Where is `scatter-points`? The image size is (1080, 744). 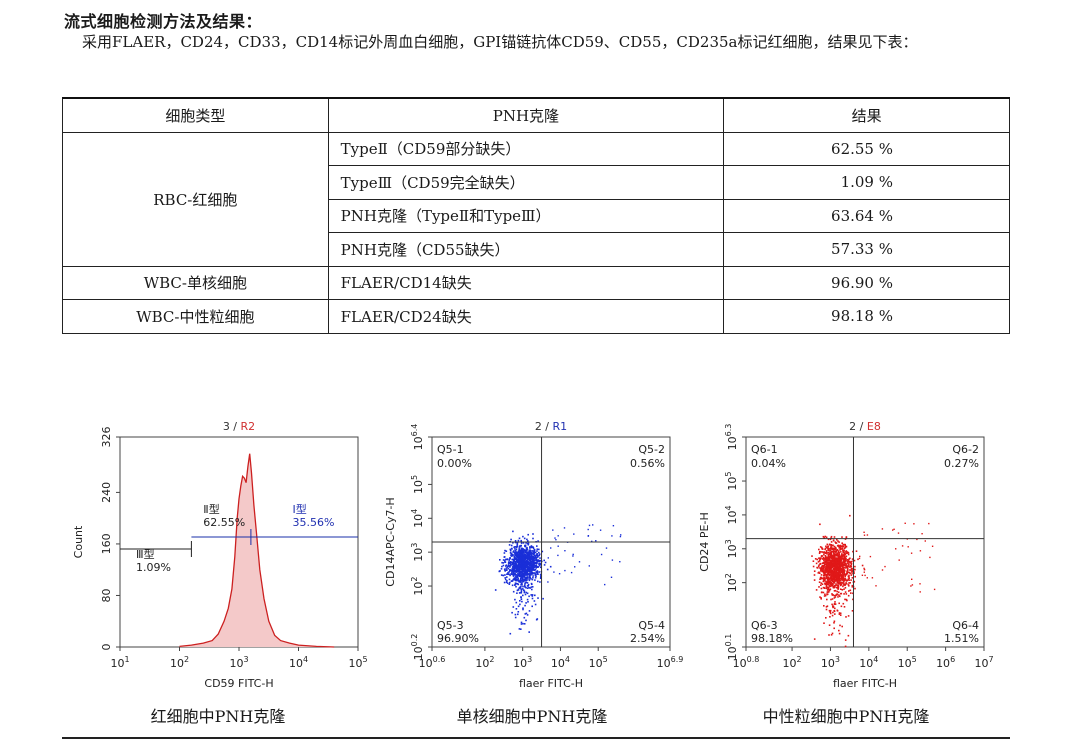
scatter-points is located at coordinates (558, 579).